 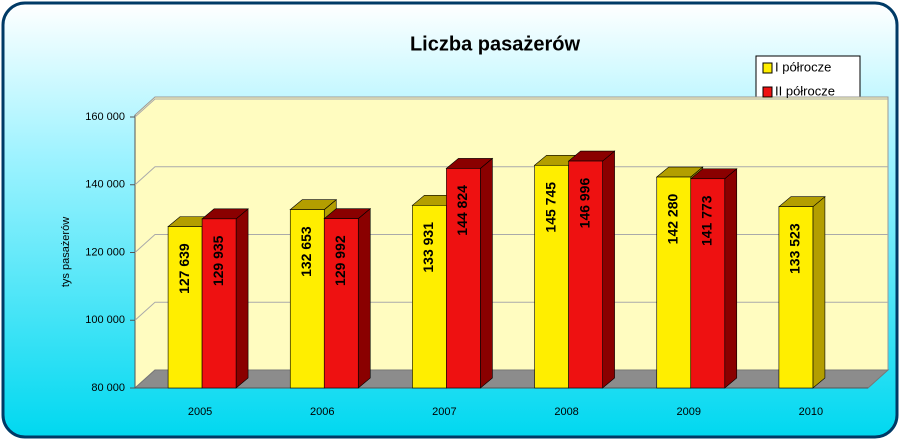 What do you see at coordinates (218, 260) in the screenshot?
I see `value-label: 129 935` at bounding box center [218, 260].